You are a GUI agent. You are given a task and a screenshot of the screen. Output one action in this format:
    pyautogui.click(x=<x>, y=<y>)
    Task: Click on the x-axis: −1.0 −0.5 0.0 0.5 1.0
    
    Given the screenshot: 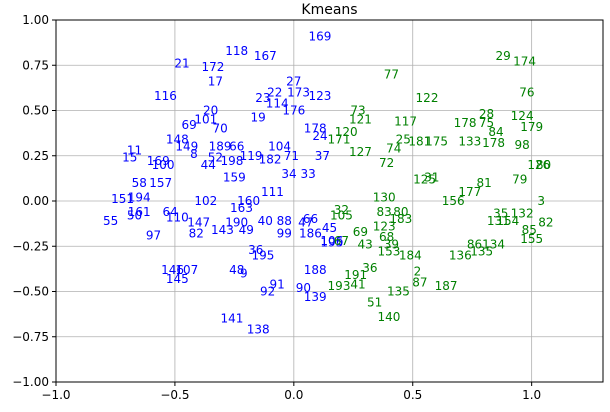 What is the action you would take?
    pyautogui.click(x=291, y=392)
    